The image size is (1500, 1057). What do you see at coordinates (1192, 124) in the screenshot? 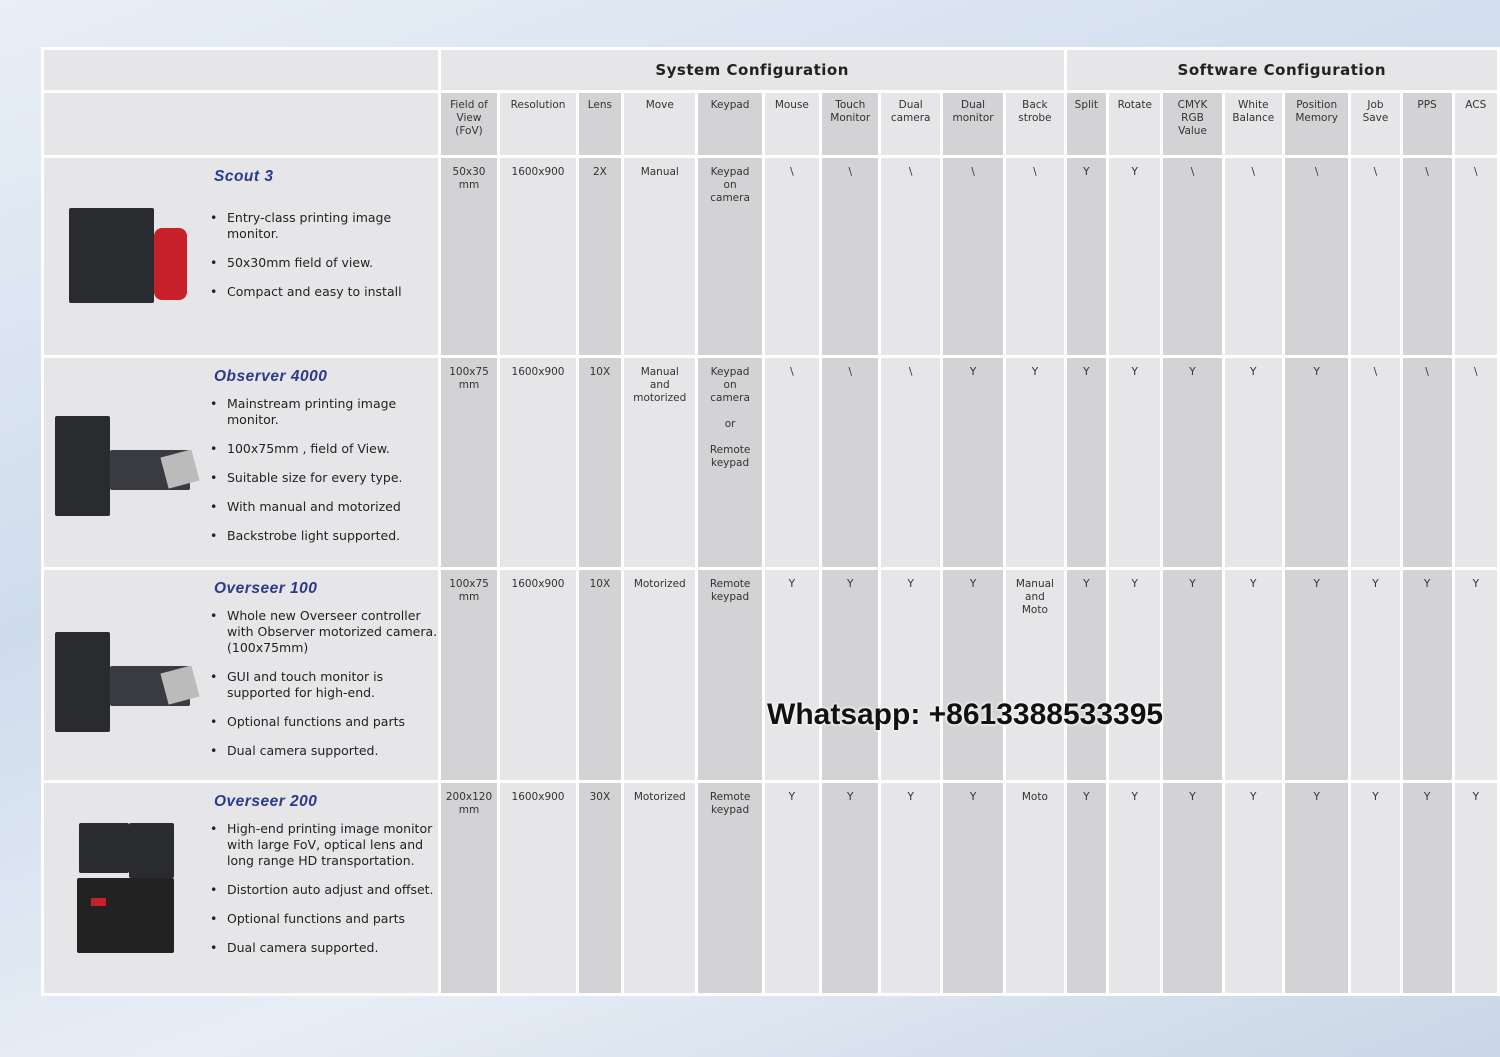
I see `column-header: CMYK RGB Value` at bounding box center [1192, 124].